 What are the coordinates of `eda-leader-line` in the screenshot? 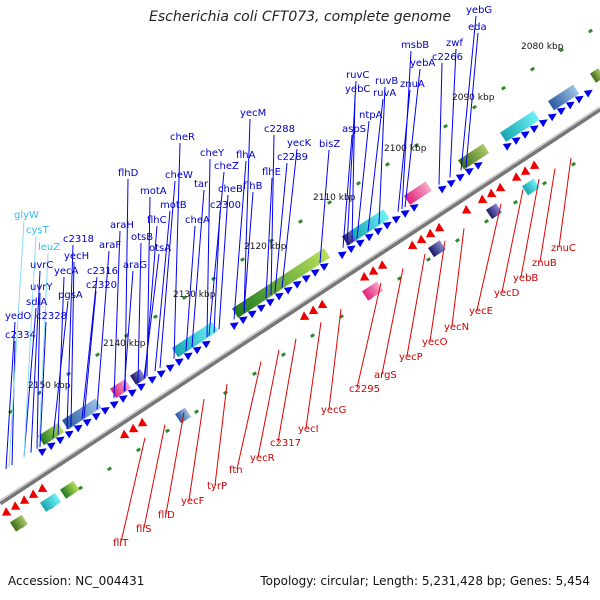 It's located at (472, 100).